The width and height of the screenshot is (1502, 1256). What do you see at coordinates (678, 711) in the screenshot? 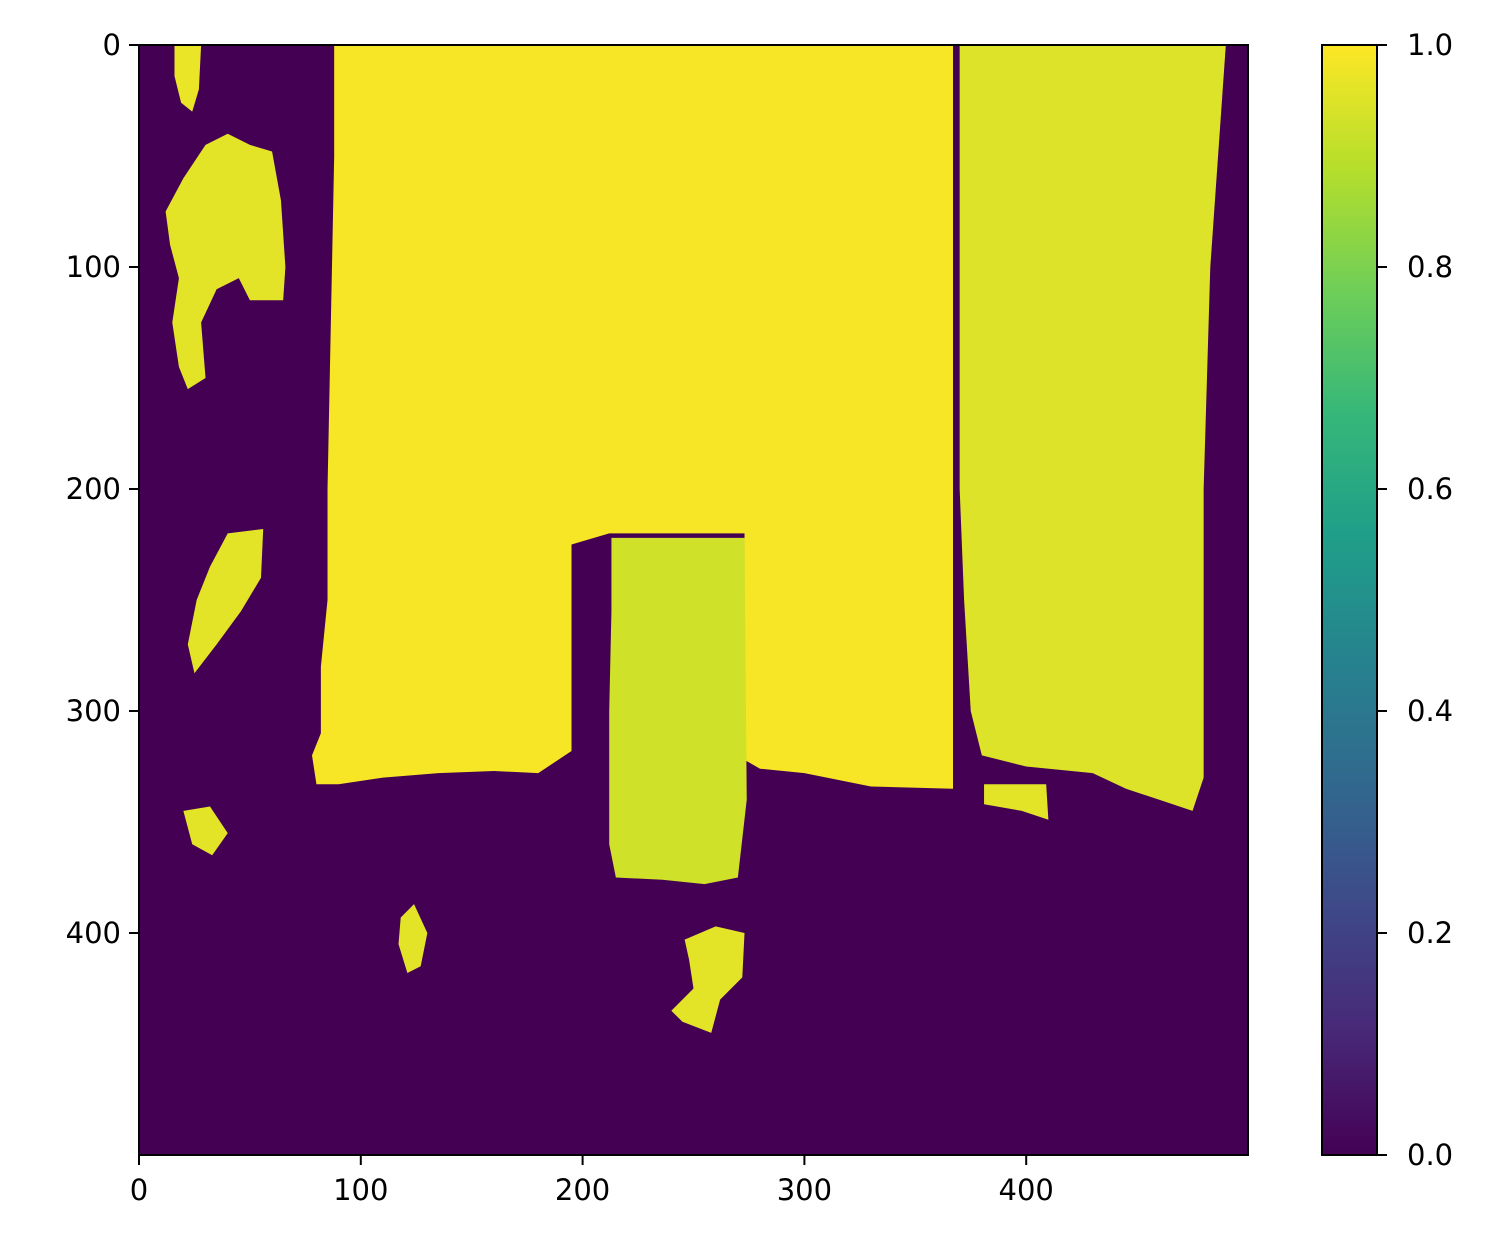
I see `region-inner-block` at bounding box center [678, 711].